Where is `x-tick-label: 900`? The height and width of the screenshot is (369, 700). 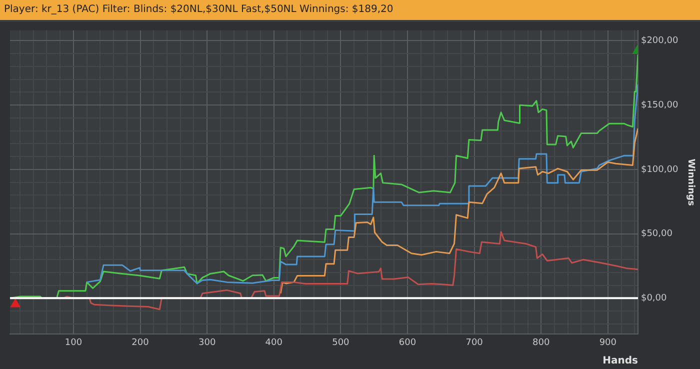 x-tick-label: 900 is located at coordinates (608, 343).